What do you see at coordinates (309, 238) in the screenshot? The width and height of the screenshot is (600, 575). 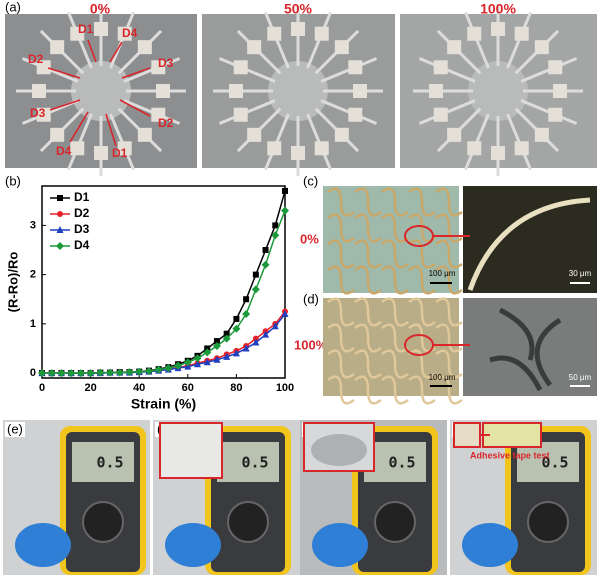 I see `strain-label: 0%` at bounding box center [309, 238].